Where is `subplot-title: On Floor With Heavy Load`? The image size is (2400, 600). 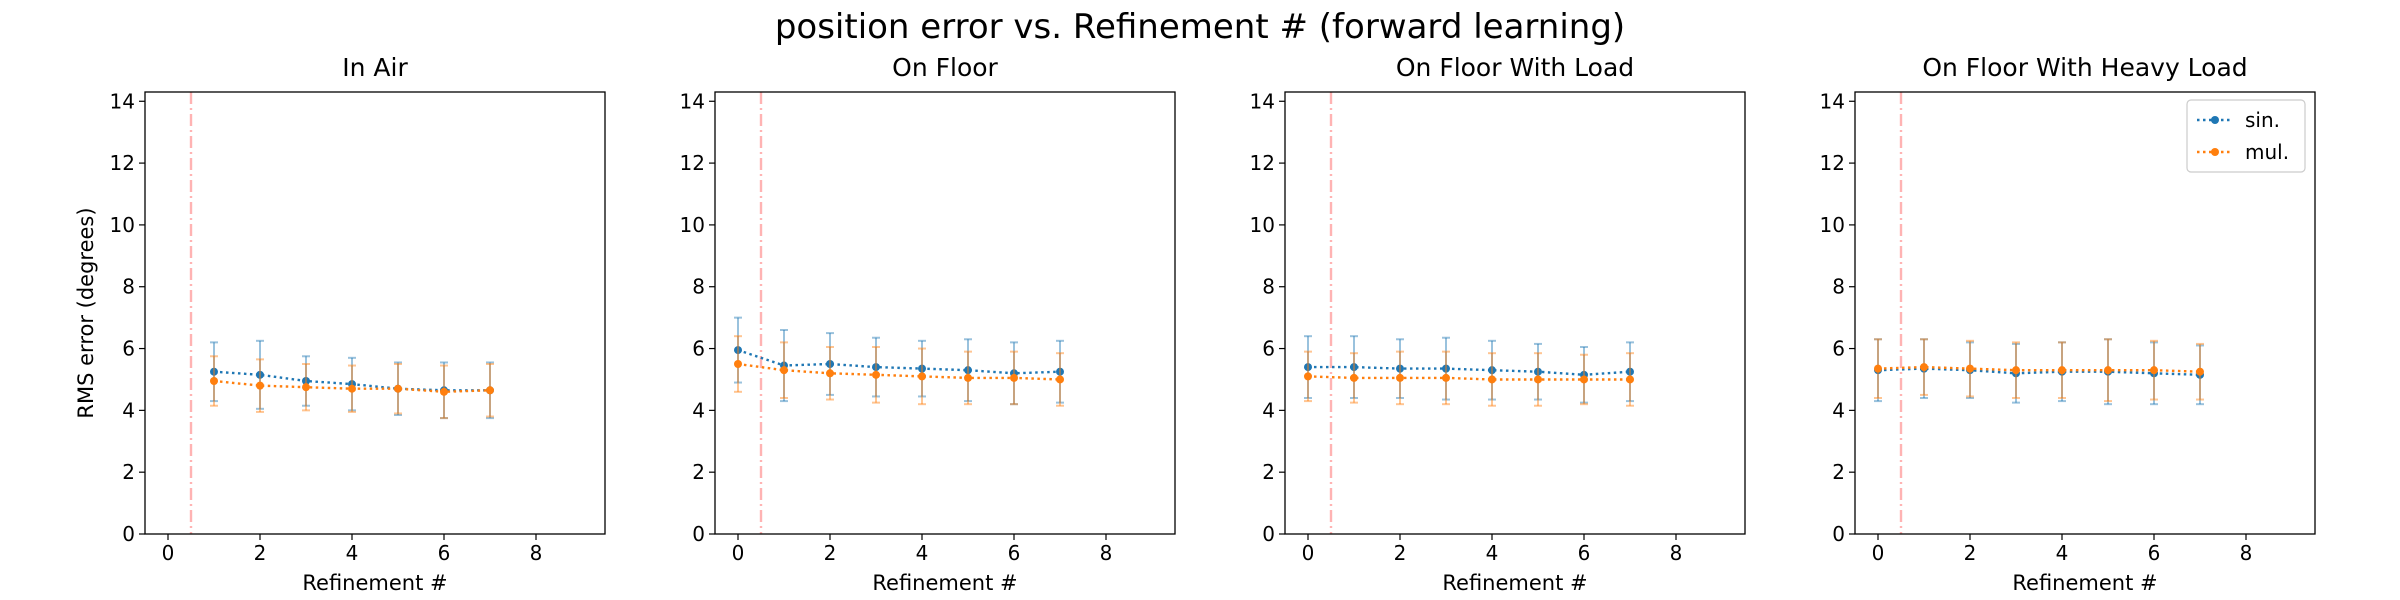
subplot-title: On Floor With Heavy Load is located at coordinates (2084, 67).